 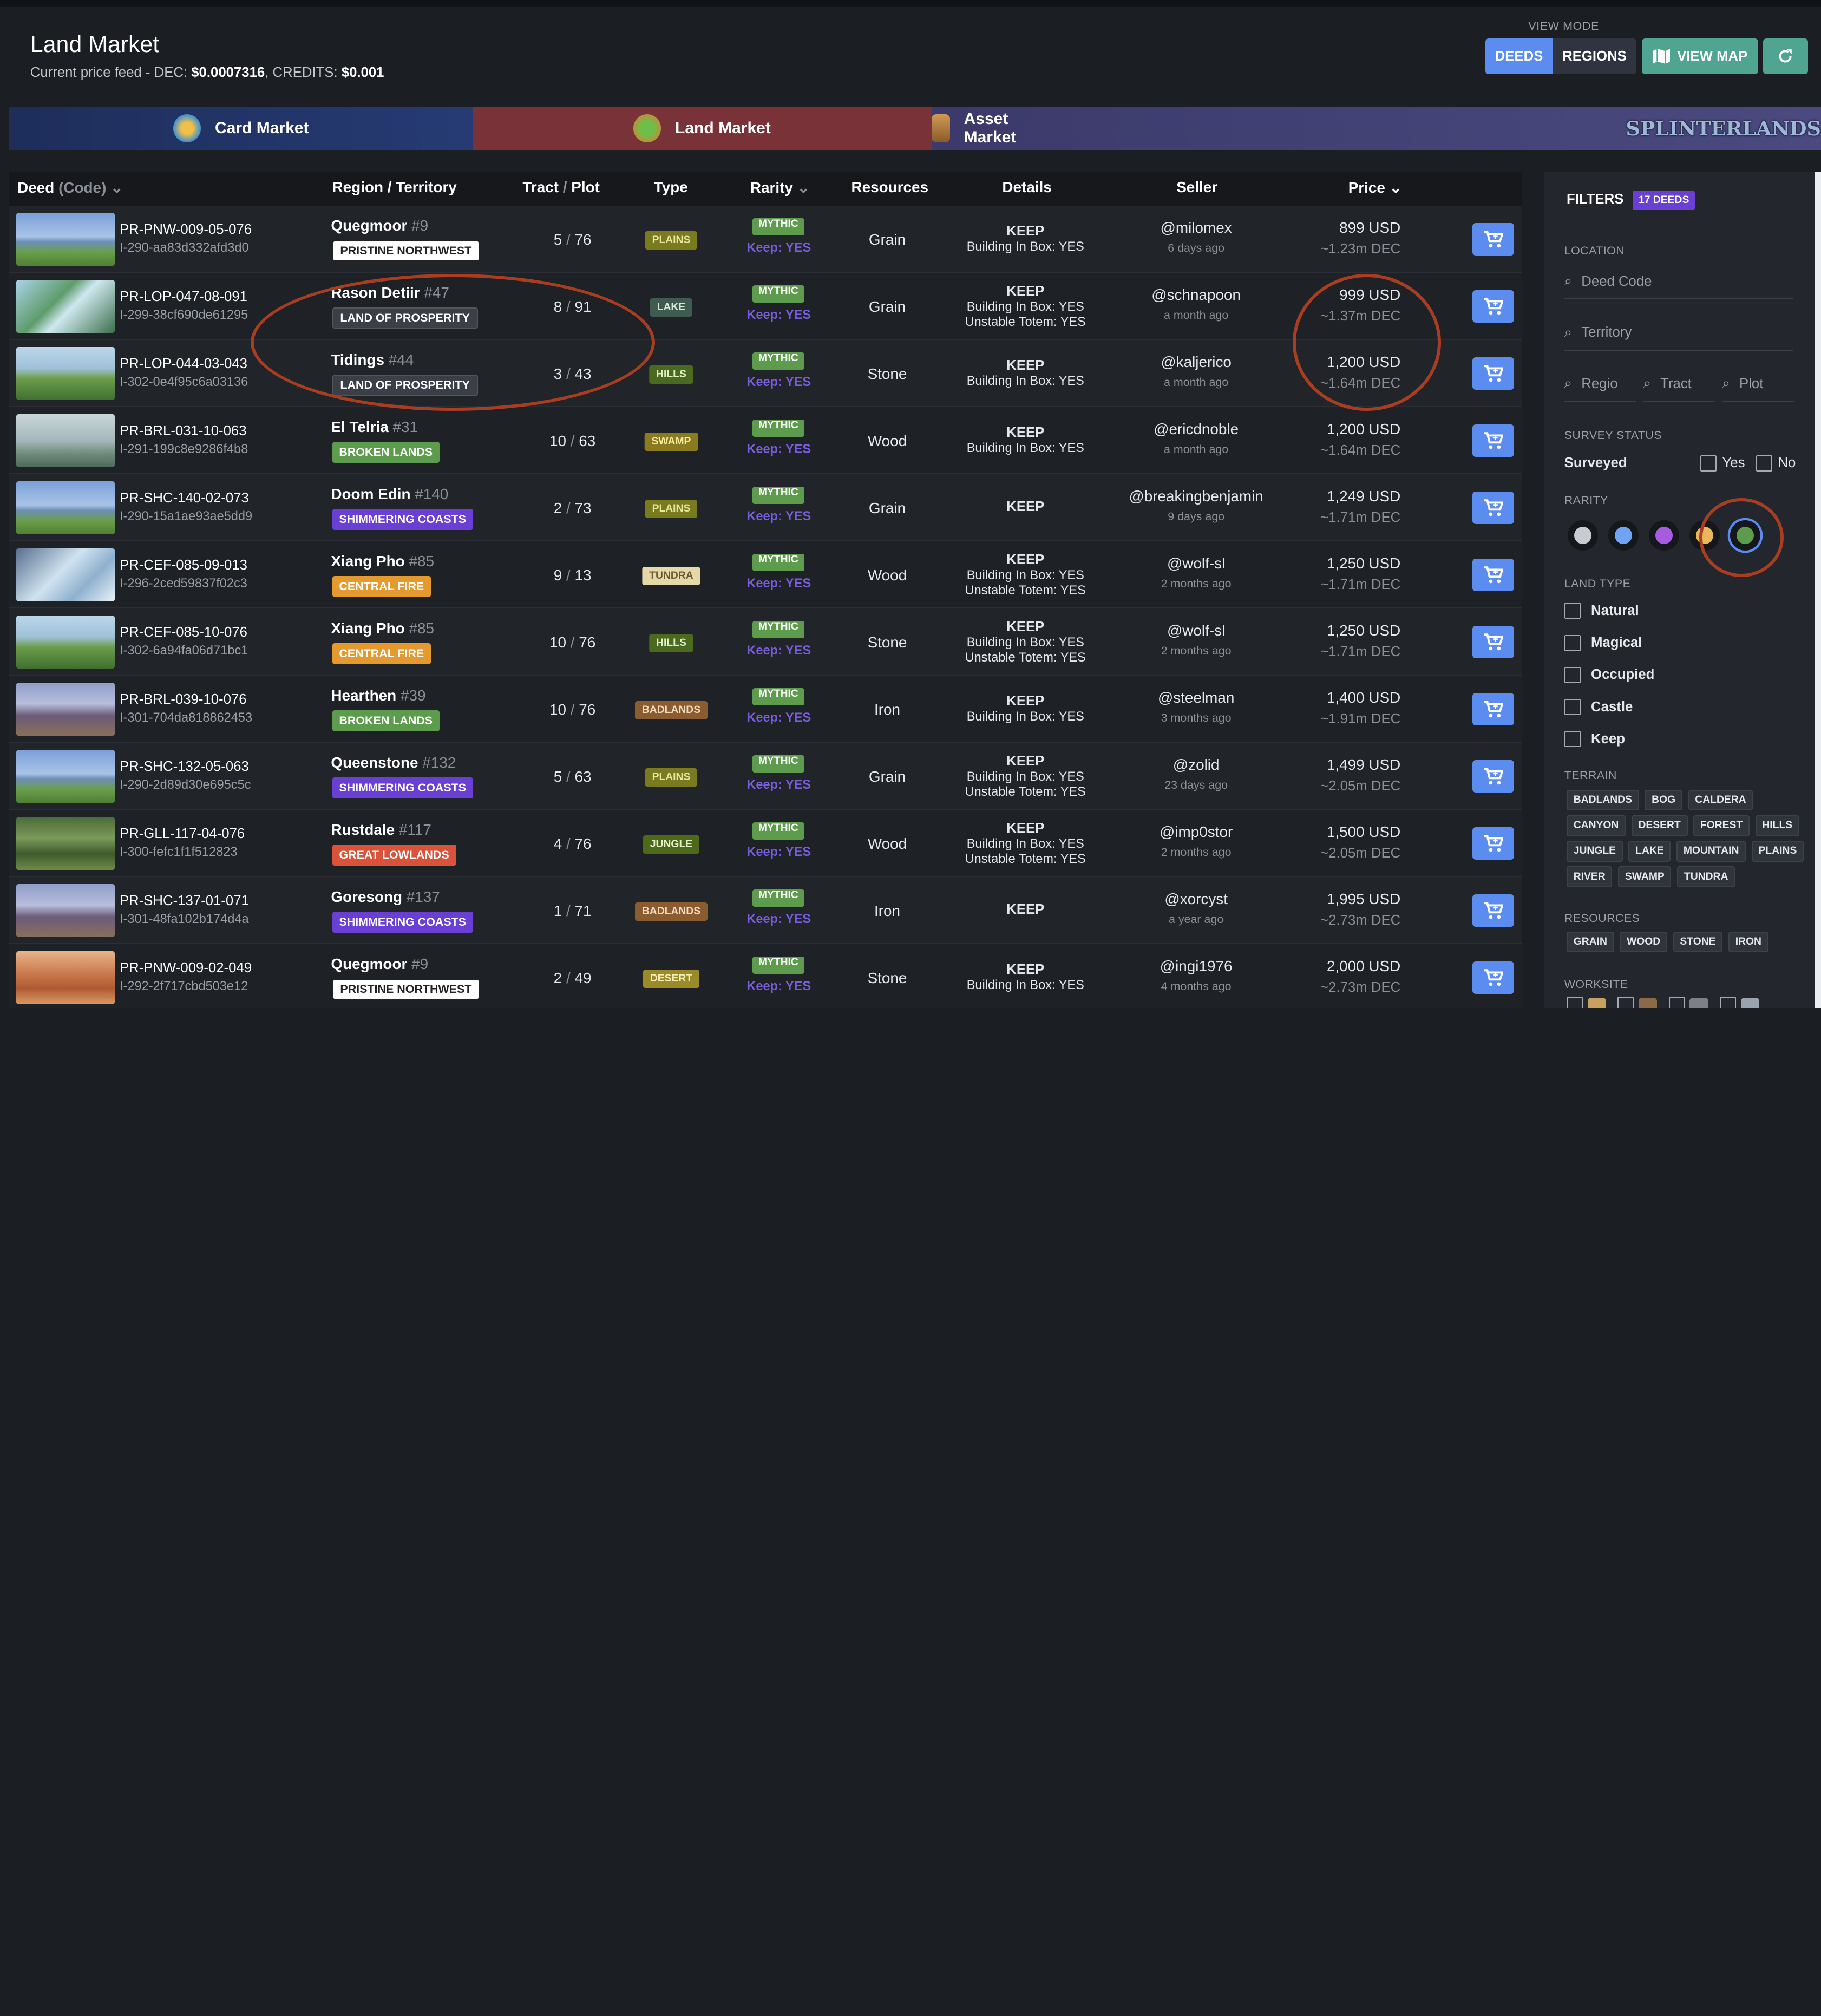 I want to click on deed-code: PR-SHC-137-01-071, so click(x=184, y=901).